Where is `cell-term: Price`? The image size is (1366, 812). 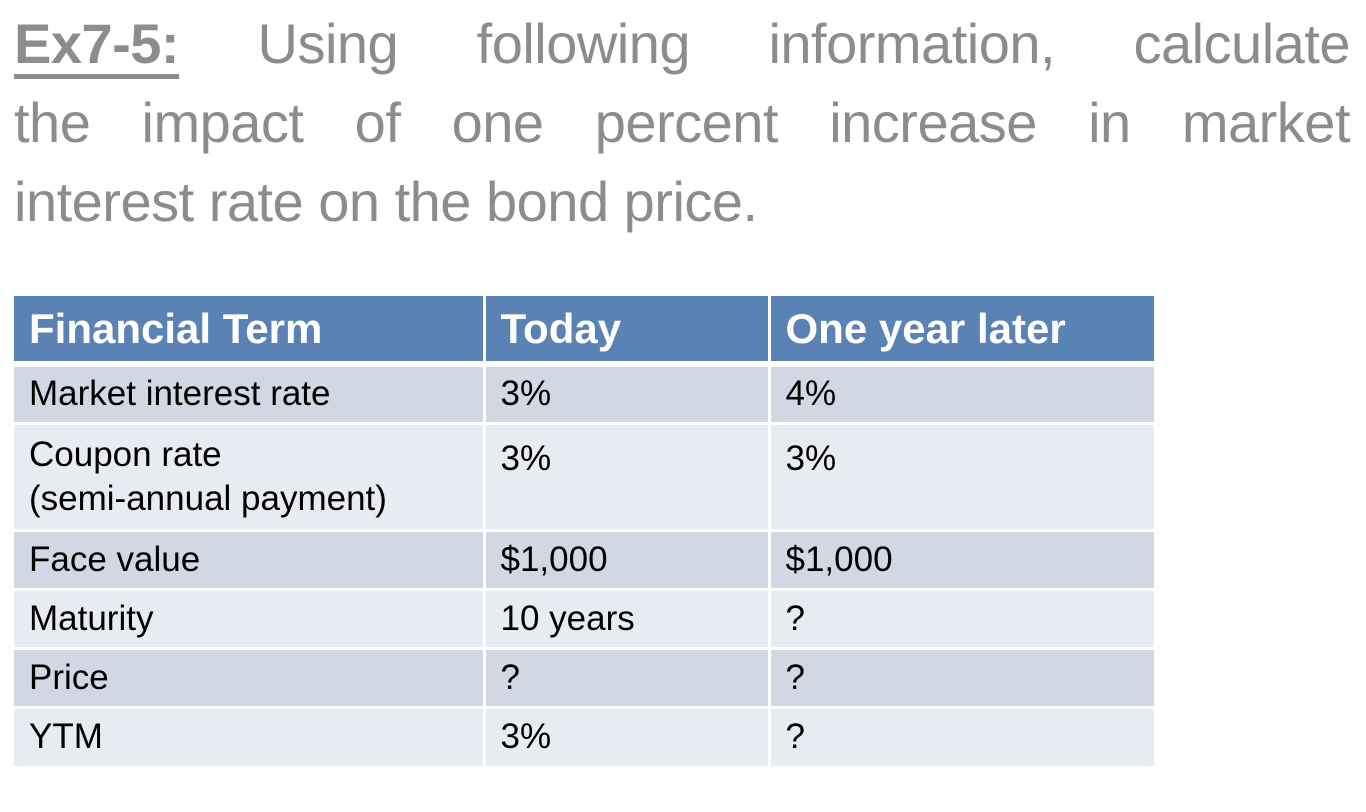 cell-term: Price is located at coordinates (250, 677).